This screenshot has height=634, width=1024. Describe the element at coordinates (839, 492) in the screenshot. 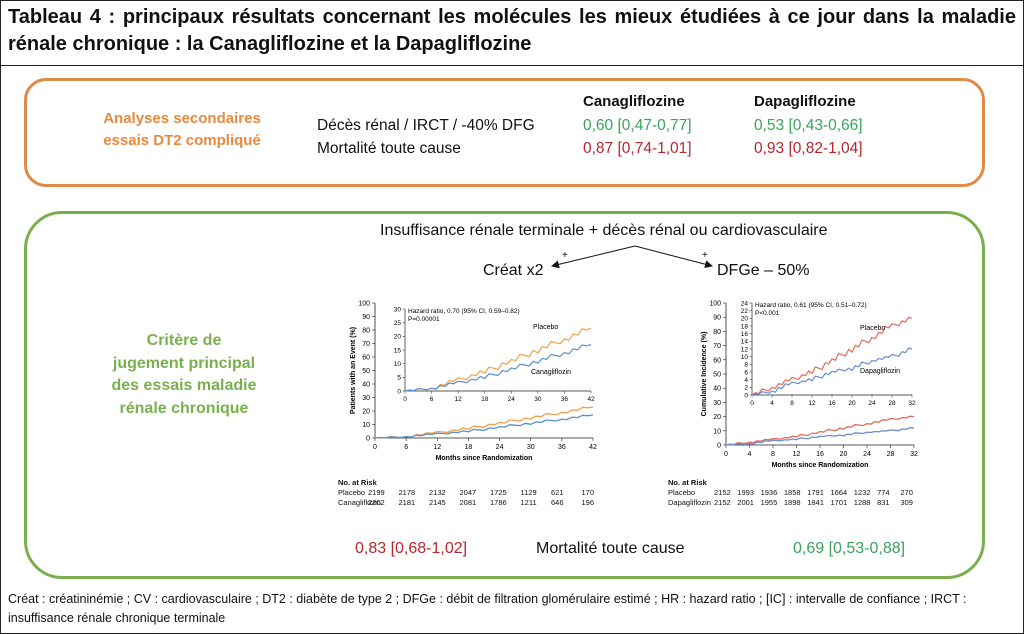

I see `risk-cell: 1664` at that location.